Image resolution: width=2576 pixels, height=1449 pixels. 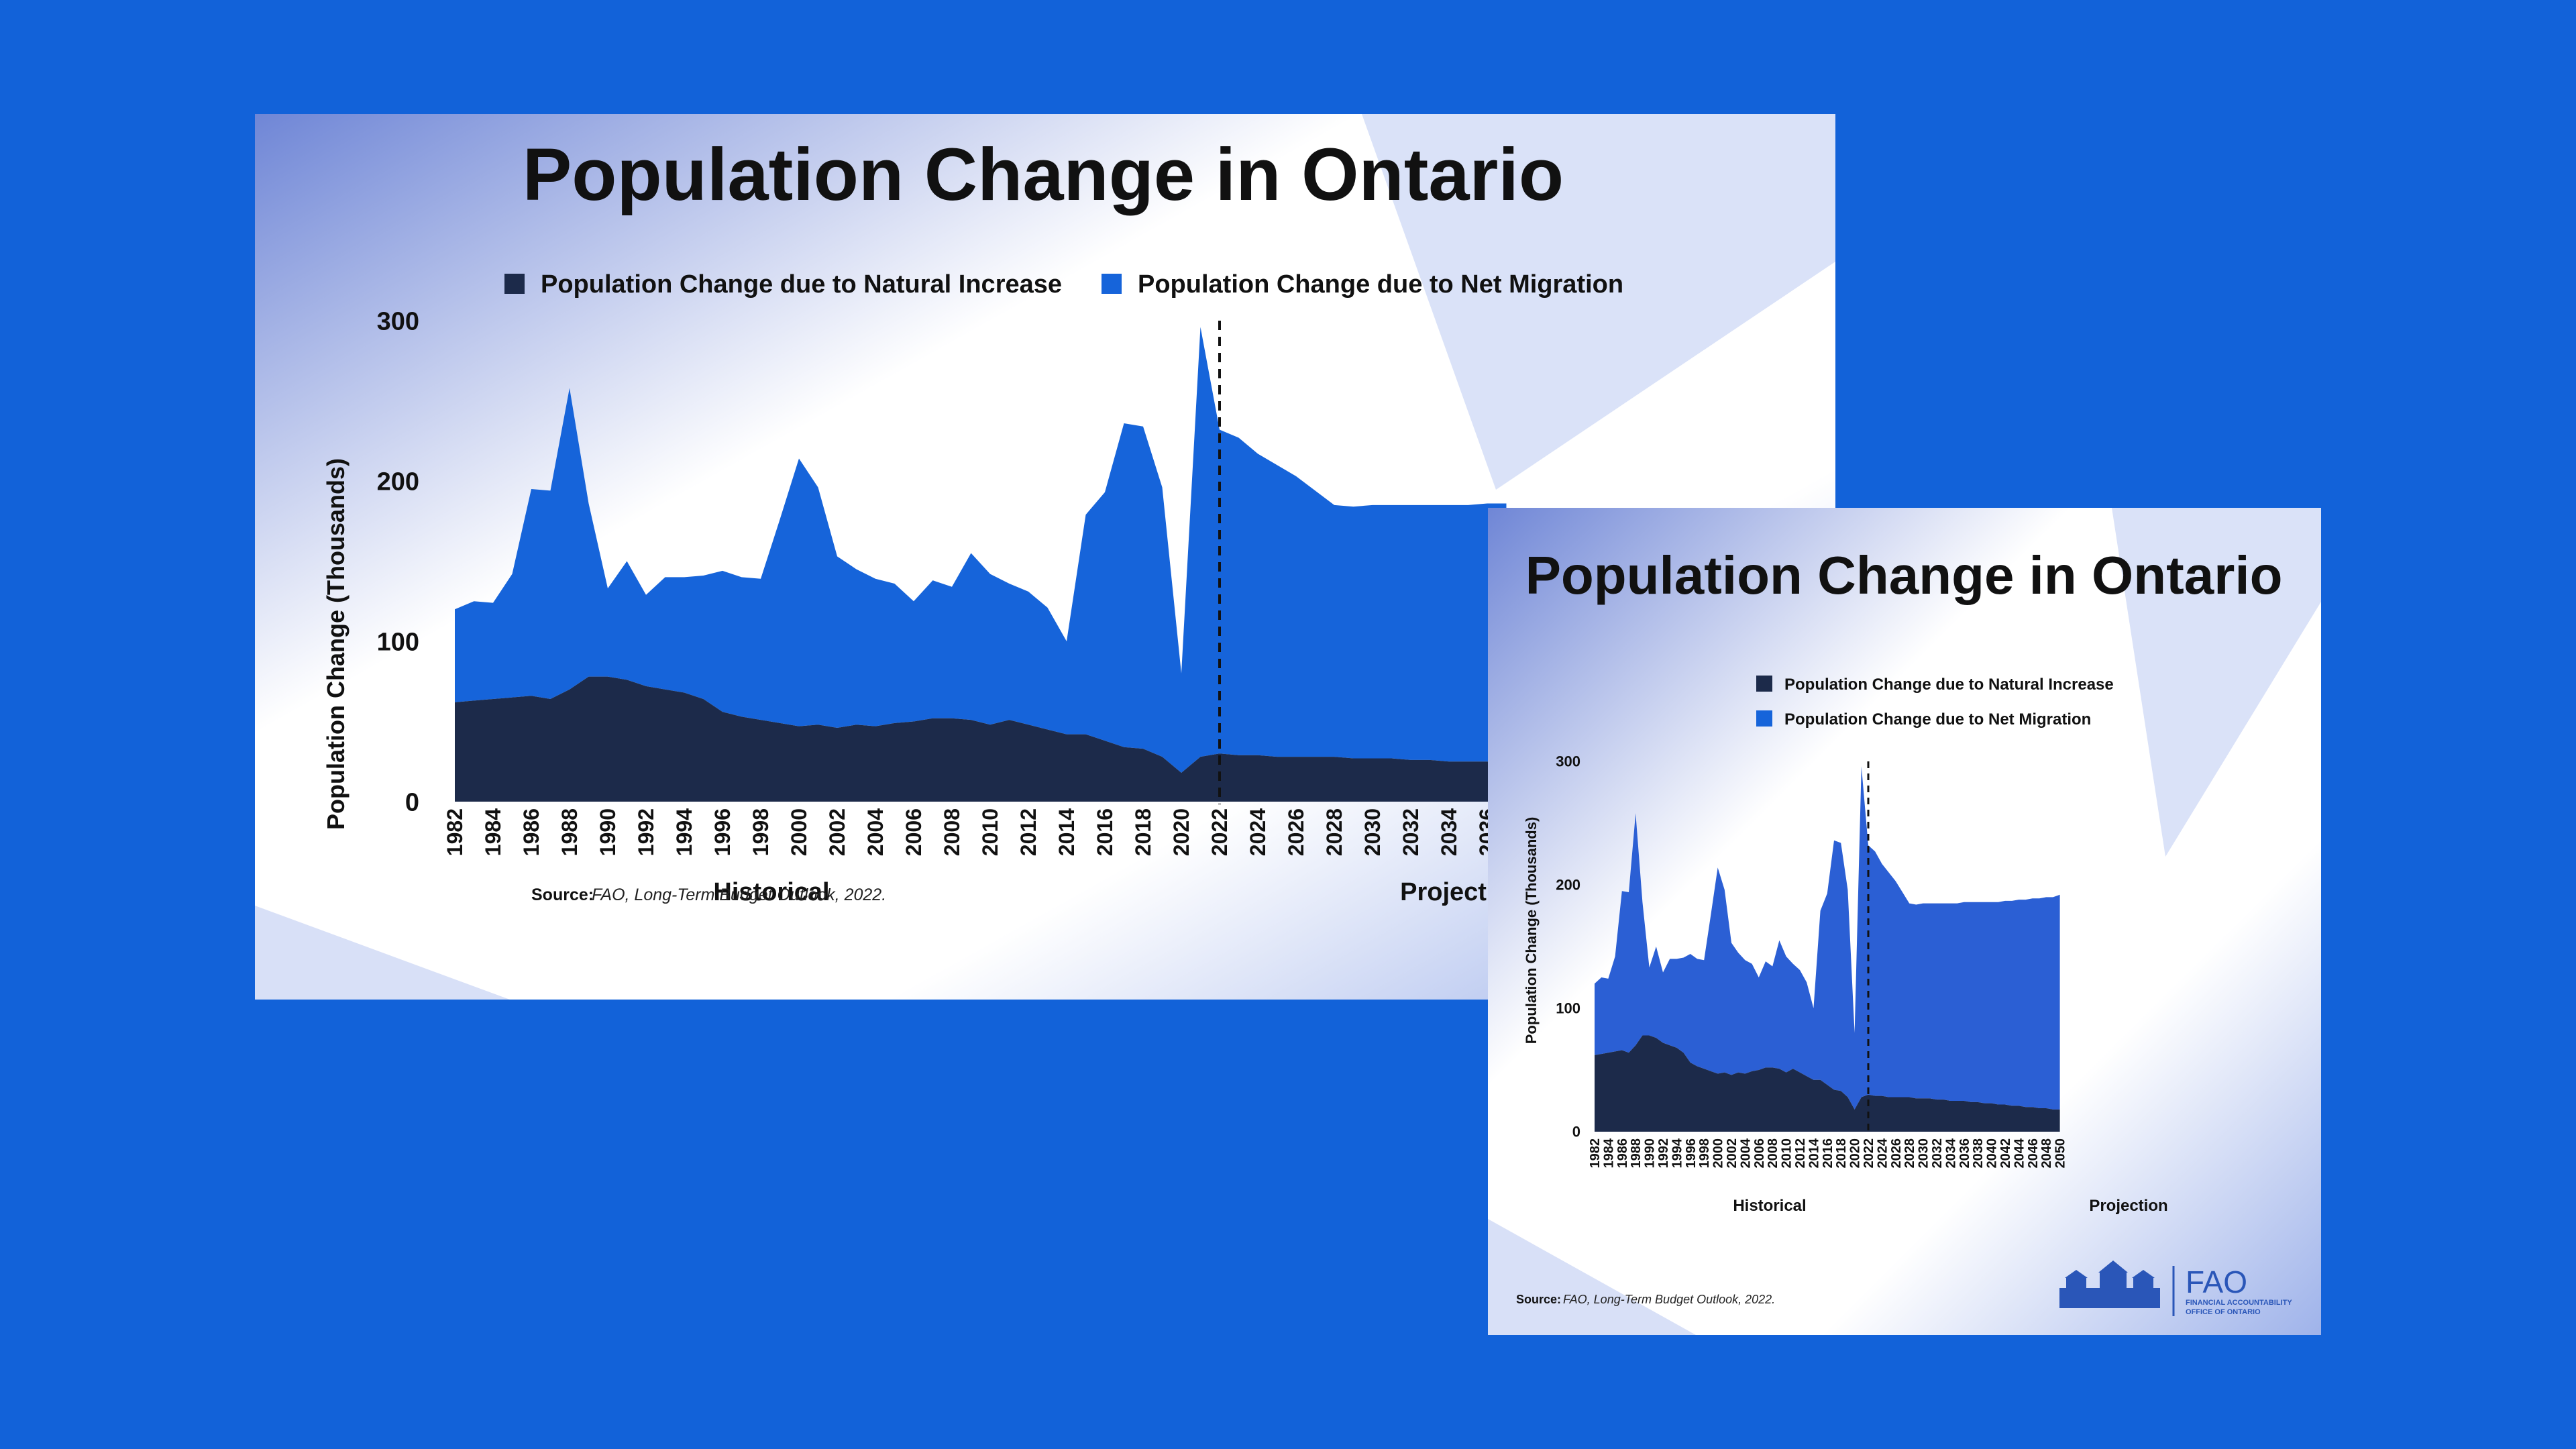 I want to click on x-tick-label: 2048, so click(x=2046, y=1153).